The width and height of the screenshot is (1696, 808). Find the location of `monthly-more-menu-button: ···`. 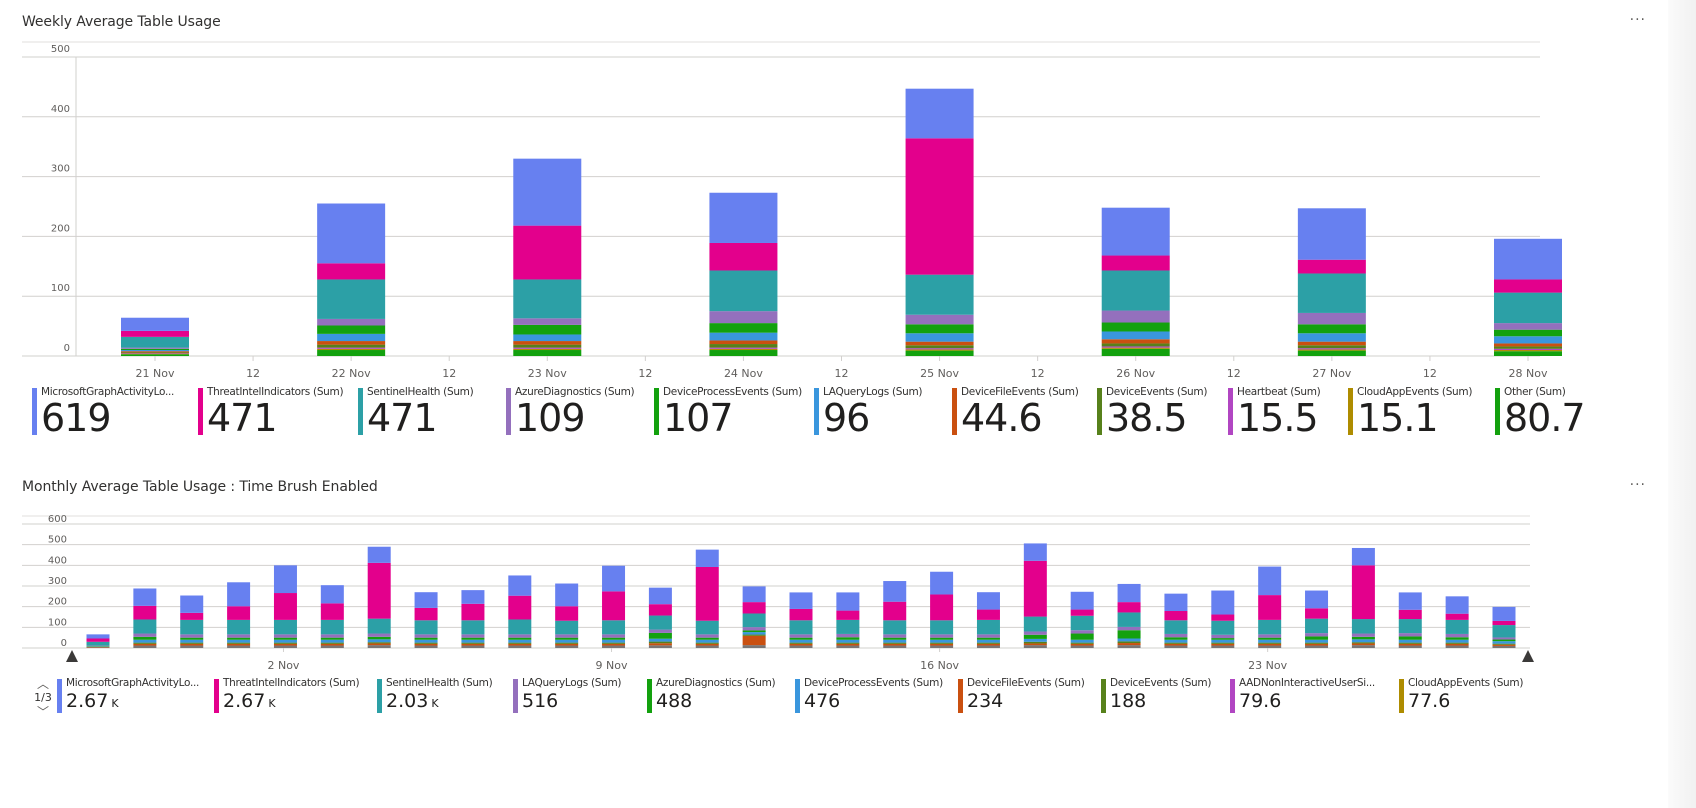

monthly-more-menu-button: ··· is located at coordinates (1637, 485).